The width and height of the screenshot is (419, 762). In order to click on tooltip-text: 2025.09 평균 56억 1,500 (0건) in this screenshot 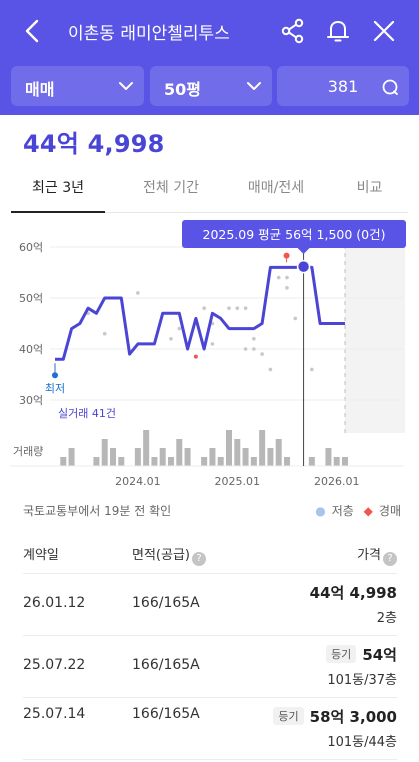, I will do `click(294, 234)`.